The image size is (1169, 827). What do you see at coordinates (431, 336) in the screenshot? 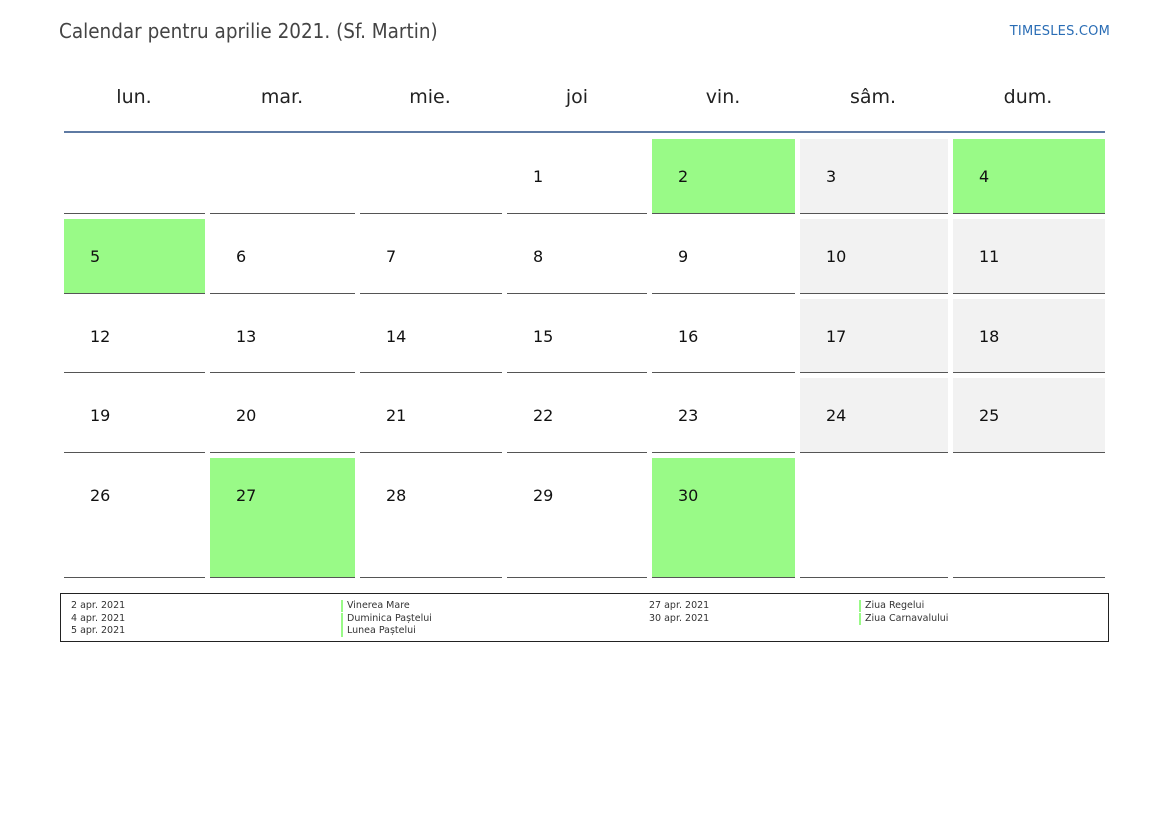
I see `day-cell: 14` at bounding box center [431, 336].